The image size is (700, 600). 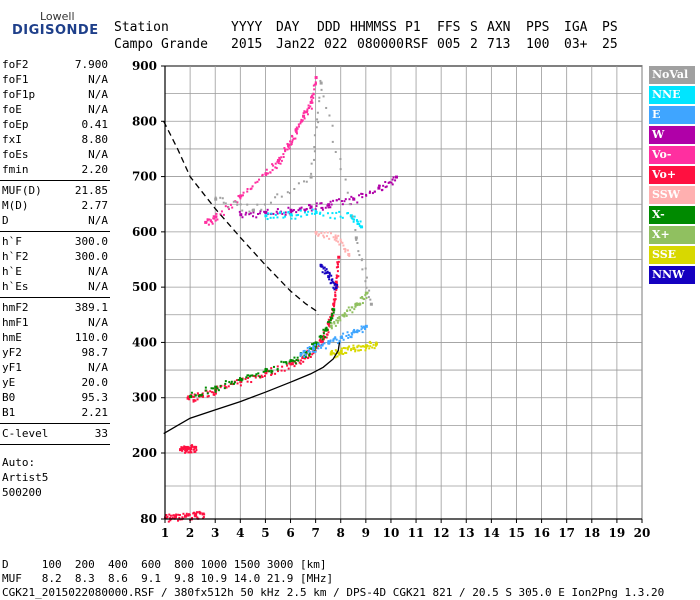 What do you see at coordinates (101, 433) in the screenshot?
I see `param-value: 33` at bounding box center [101, 433].